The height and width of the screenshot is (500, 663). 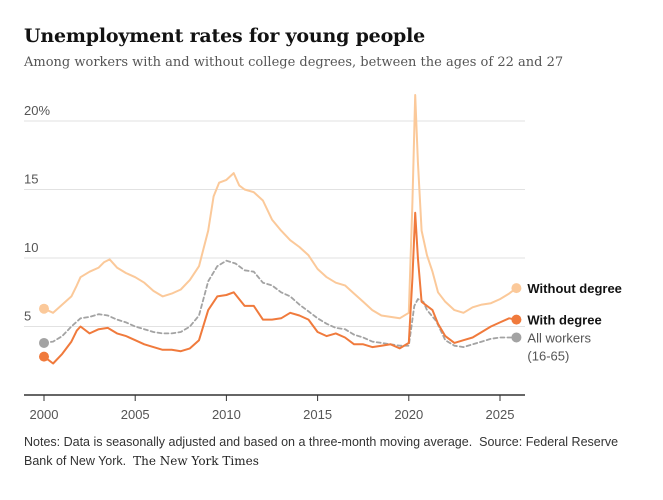 I want to click on series-markers, so click(x=280, y=322).